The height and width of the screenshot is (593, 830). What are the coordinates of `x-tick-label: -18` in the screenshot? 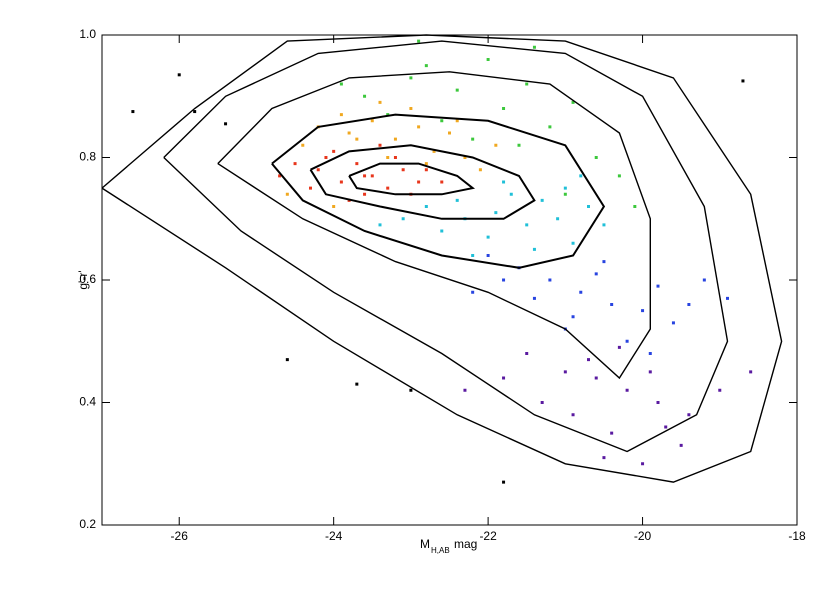 It's located at (797, 536).